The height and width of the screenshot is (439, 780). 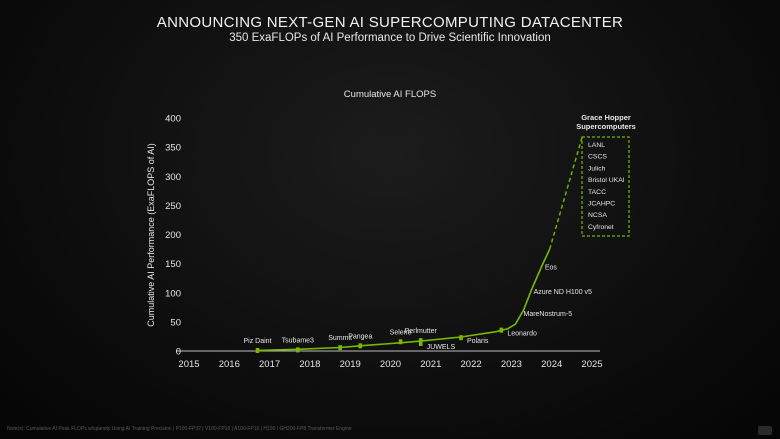 I want to click on callout-item: Bristol UKAI, so click(x=606, y=180).